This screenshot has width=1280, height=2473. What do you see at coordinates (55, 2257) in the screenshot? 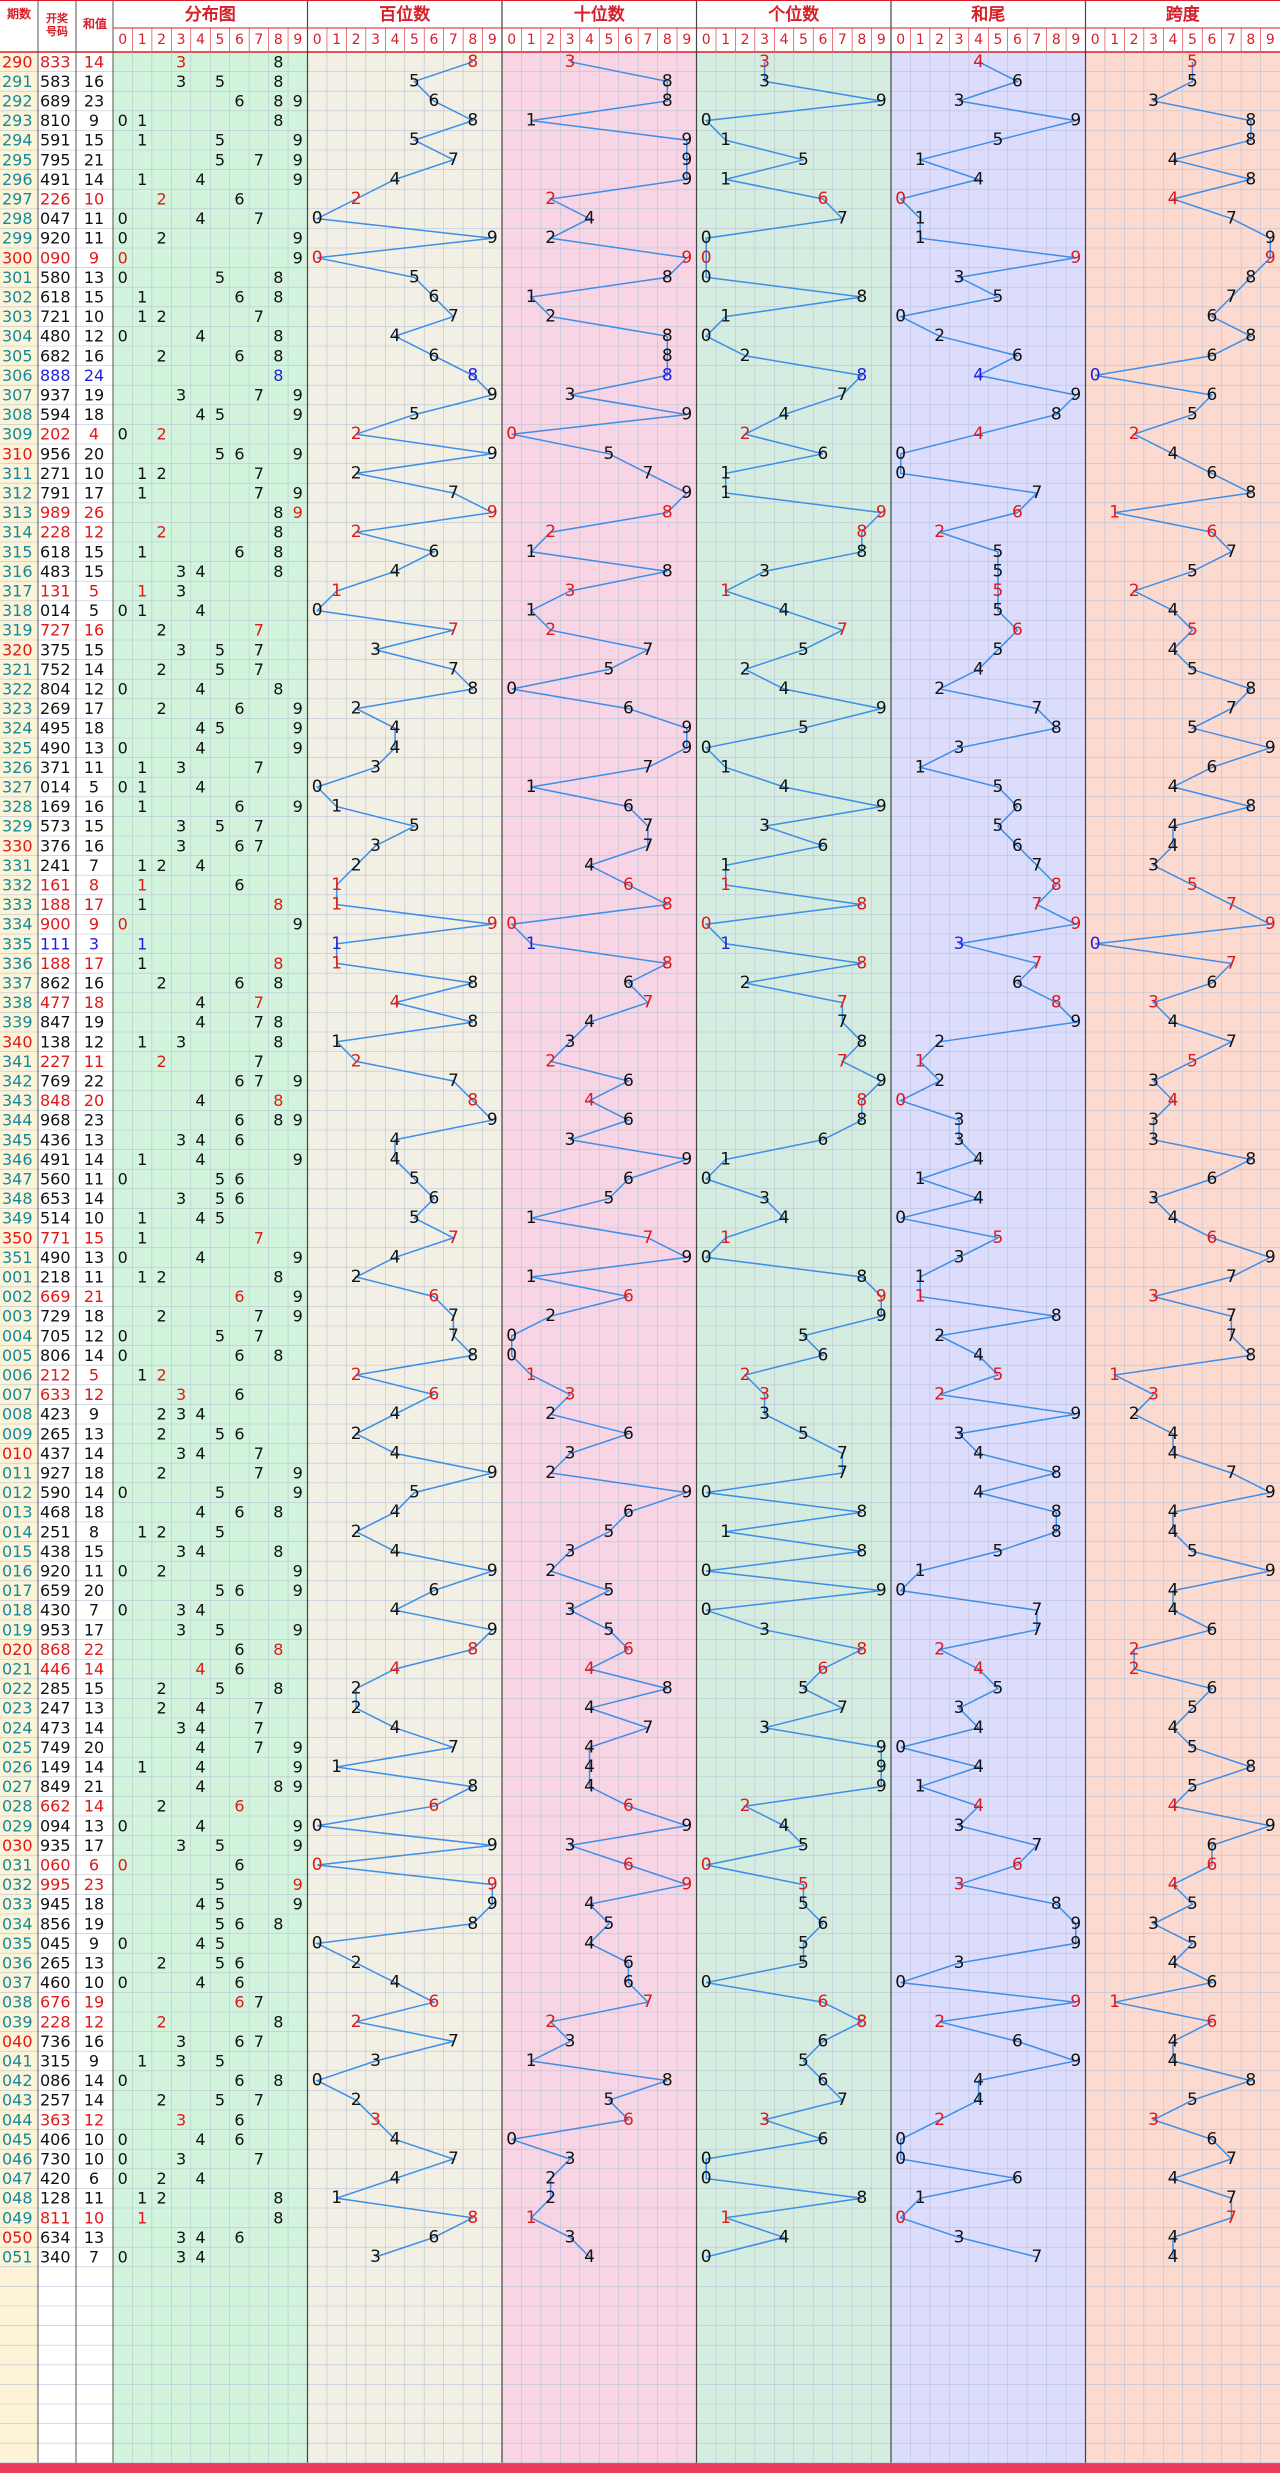
I see `draw-number: 340` at bounding box center [55, 2257].